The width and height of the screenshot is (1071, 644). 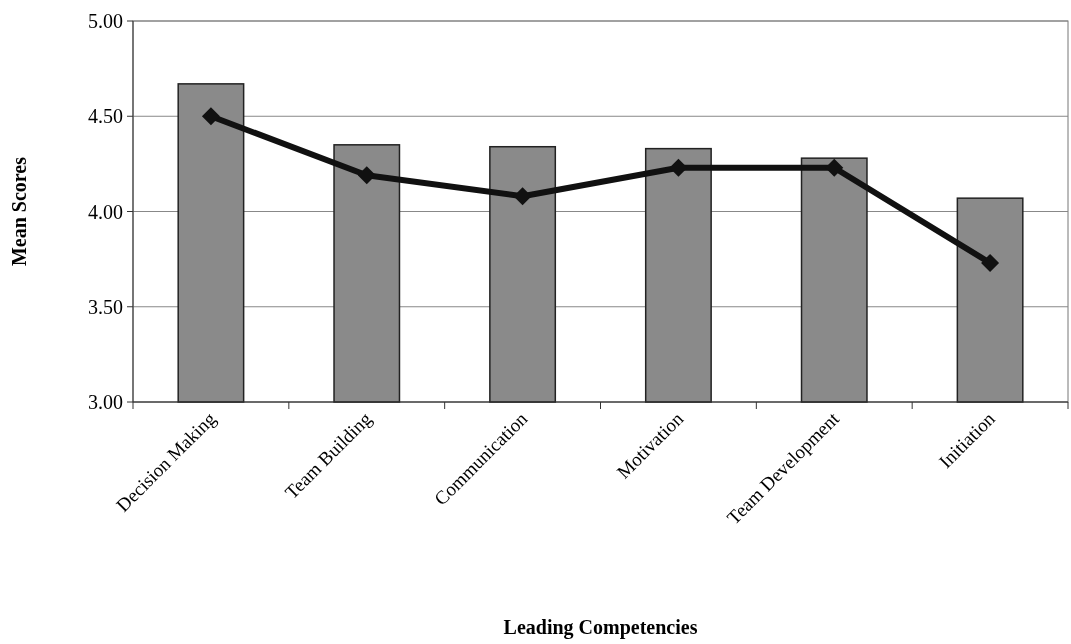 What do you see at coordinates (105, 211) in the screenshot?
I see `y-tick-label: 4.00` at bounding box center [105, 211].